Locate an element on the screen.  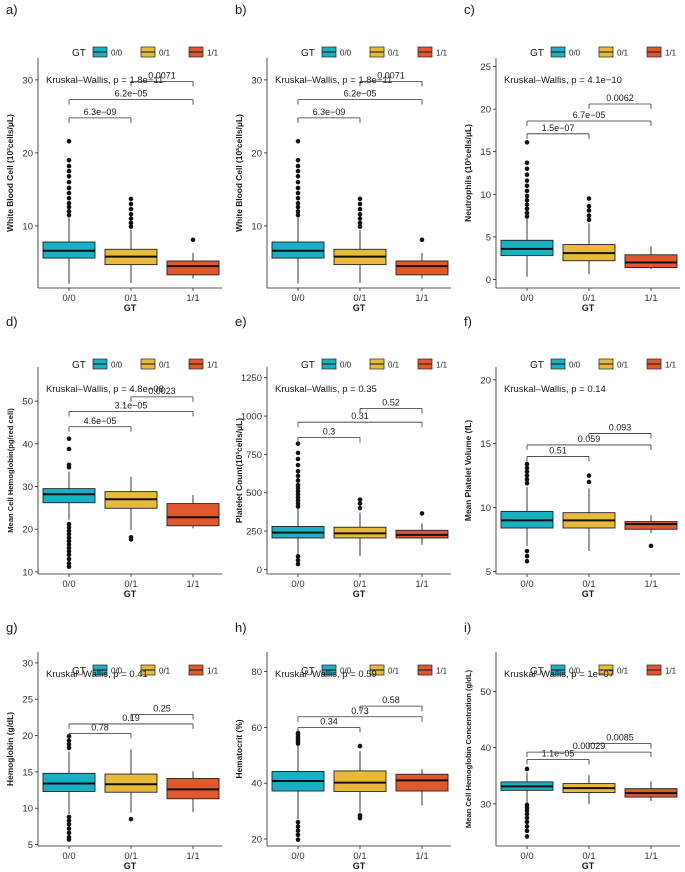
comparison-bracket: 6.3e−09 is located at coordinates (329, 115).